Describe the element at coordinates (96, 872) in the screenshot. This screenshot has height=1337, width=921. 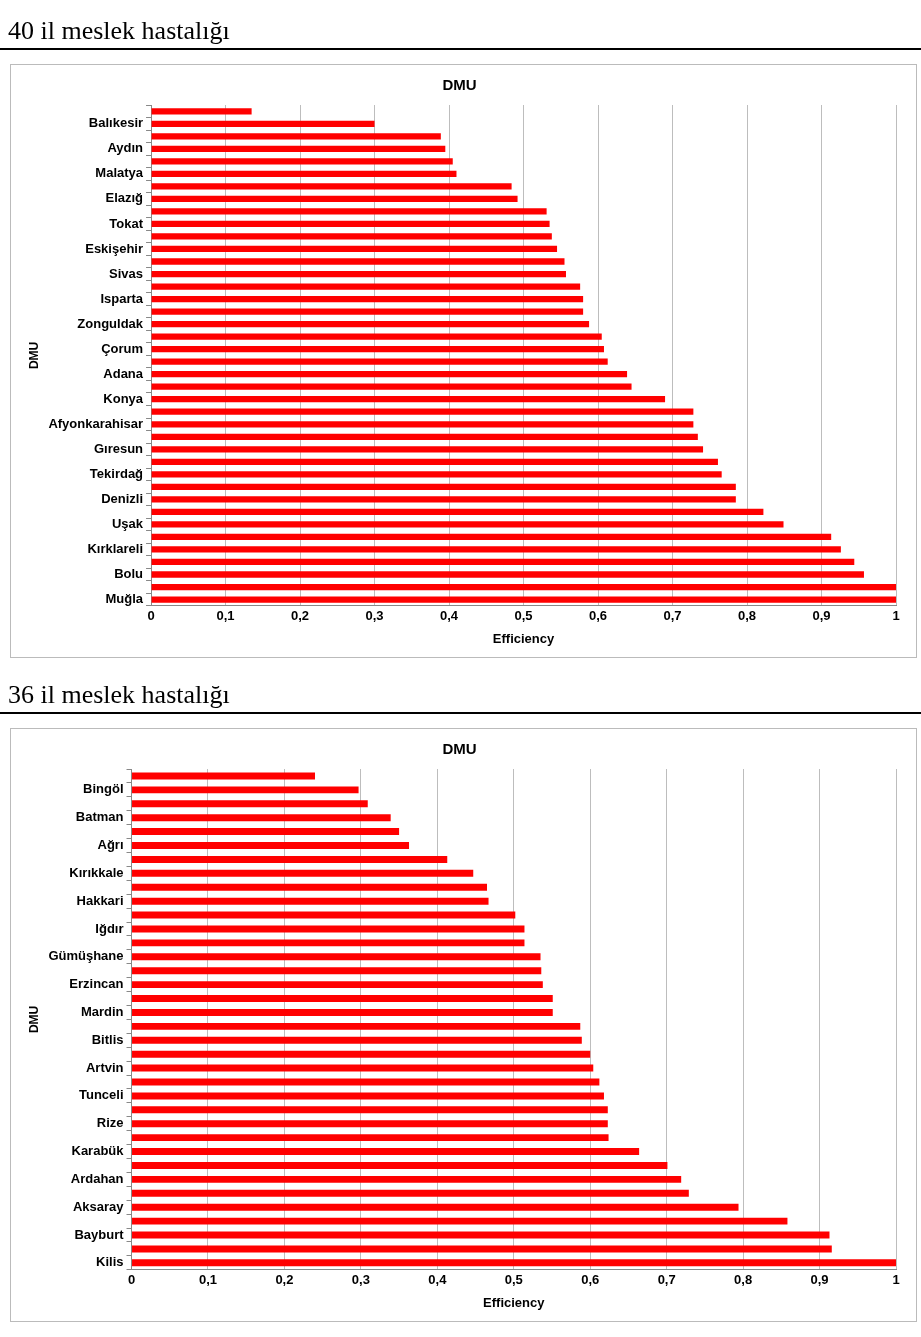
I see `y-tick-label: Kırıkkale` at that location.